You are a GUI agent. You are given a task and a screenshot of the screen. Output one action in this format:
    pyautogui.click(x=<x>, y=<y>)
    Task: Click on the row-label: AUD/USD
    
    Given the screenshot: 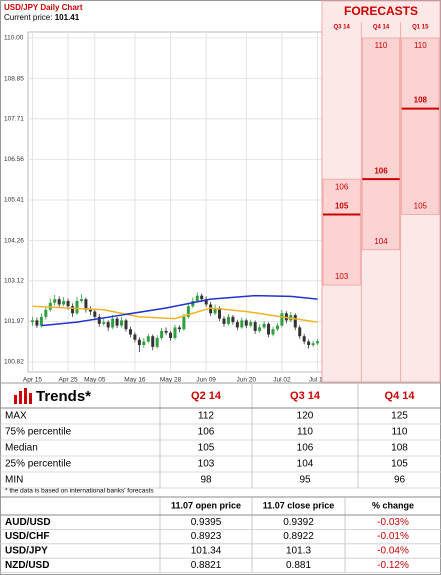 What is the action you would take?
    pyautogui.click(x=28, y=522)
    